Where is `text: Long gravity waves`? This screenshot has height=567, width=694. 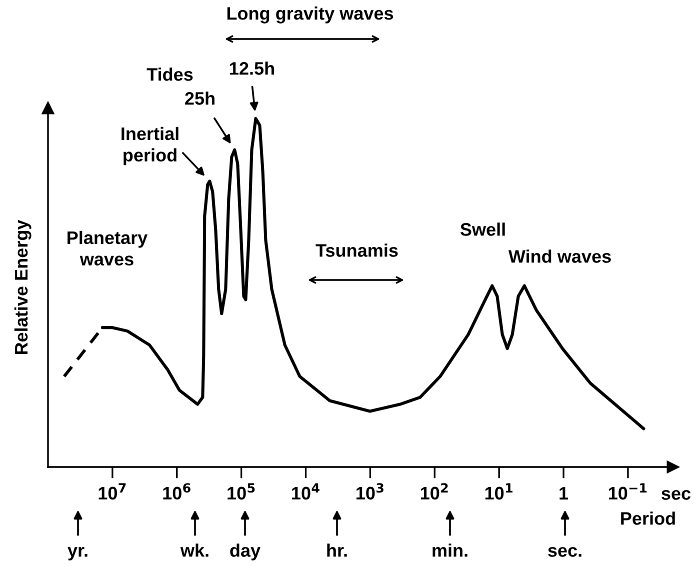 text: Long gravity waves is located at coordinates (310, 15).